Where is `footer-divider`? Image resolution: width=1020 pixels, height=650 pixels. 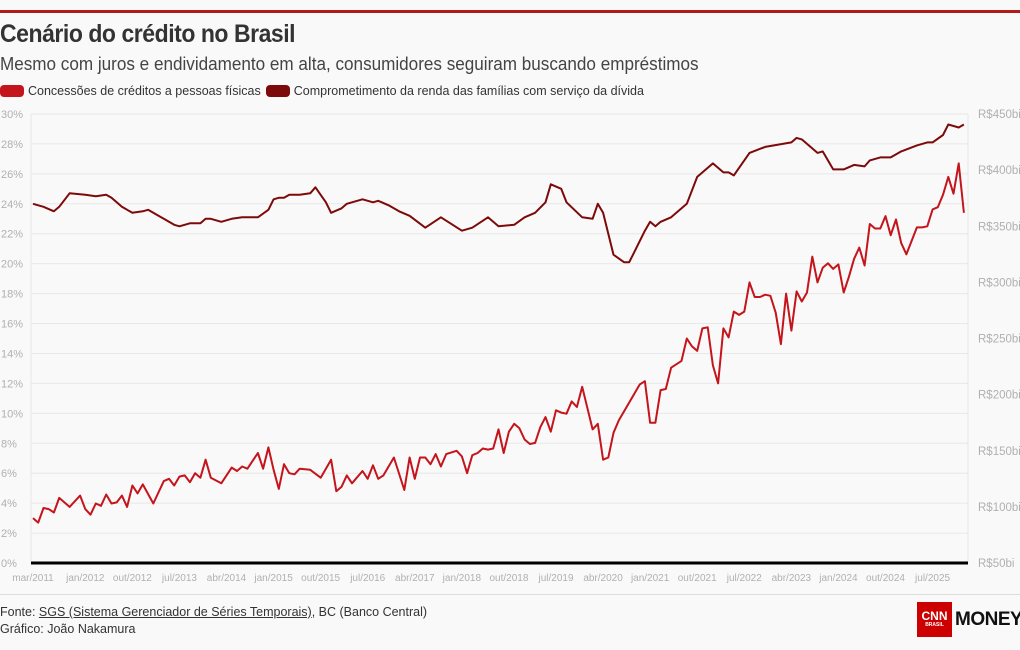 footer-divider is located at coordinates (510, 594).